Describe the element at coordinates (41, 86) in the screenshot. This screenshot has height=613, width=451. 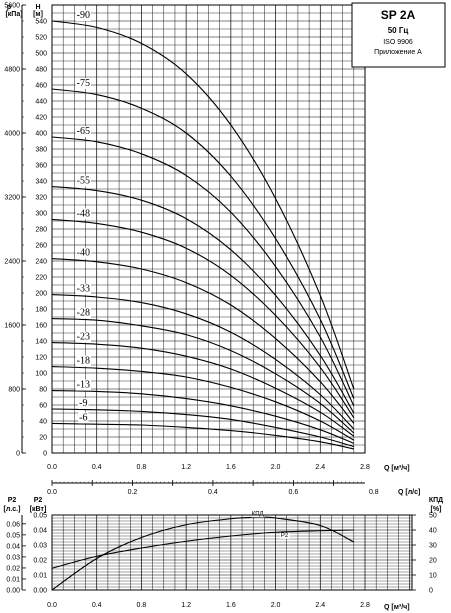
I see `h-tick-label: 460` at that location.